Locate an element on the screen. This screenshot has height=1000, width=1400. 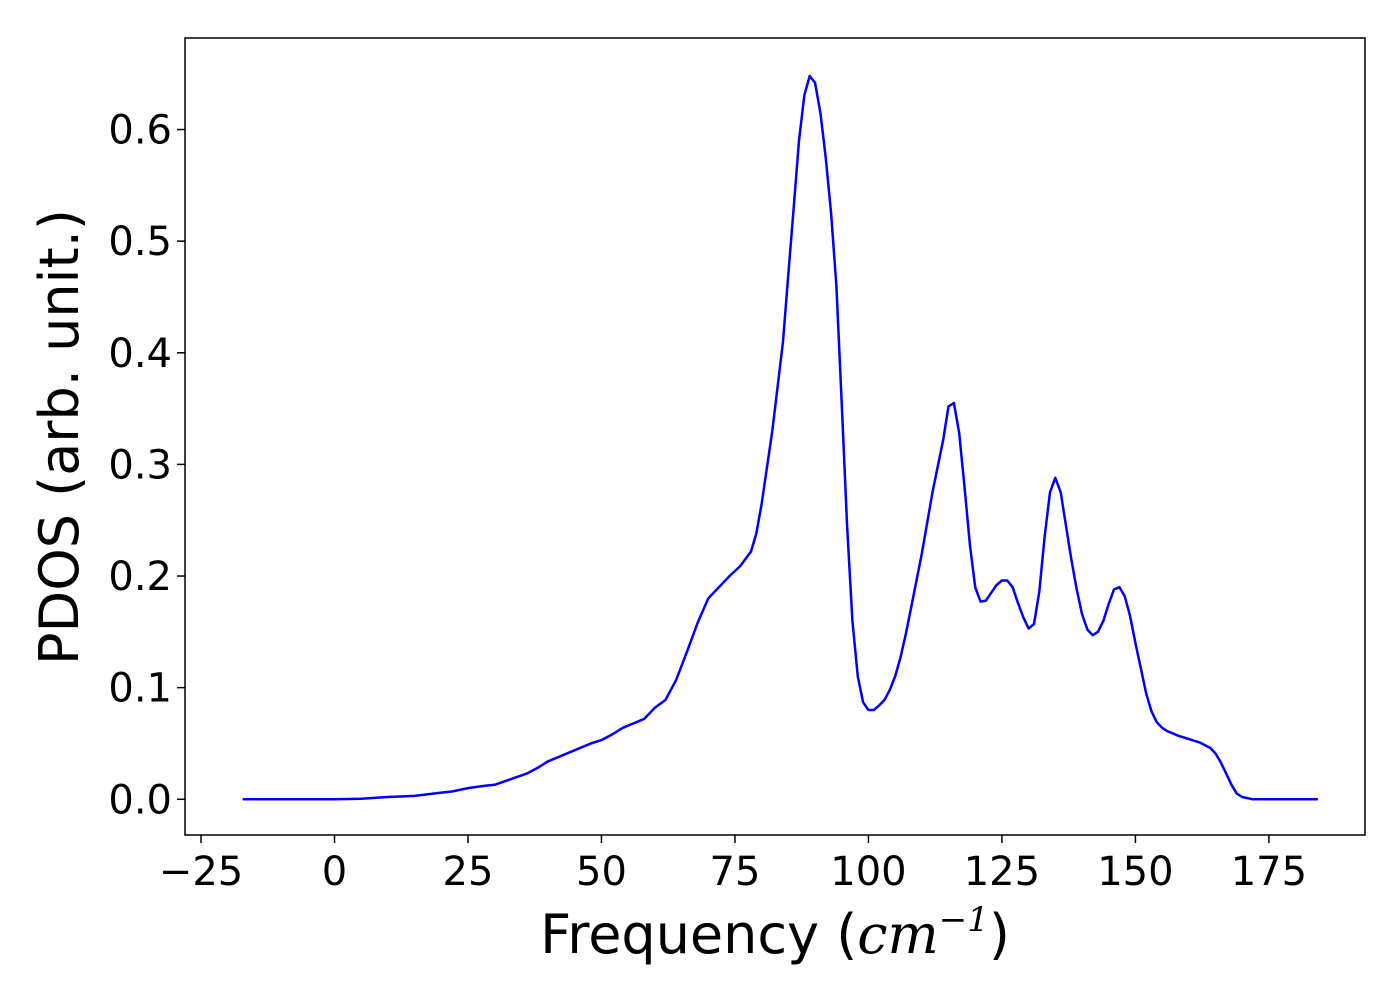
x-axis-label: Frequency (cm−1) is located at coordinates (775, 933).